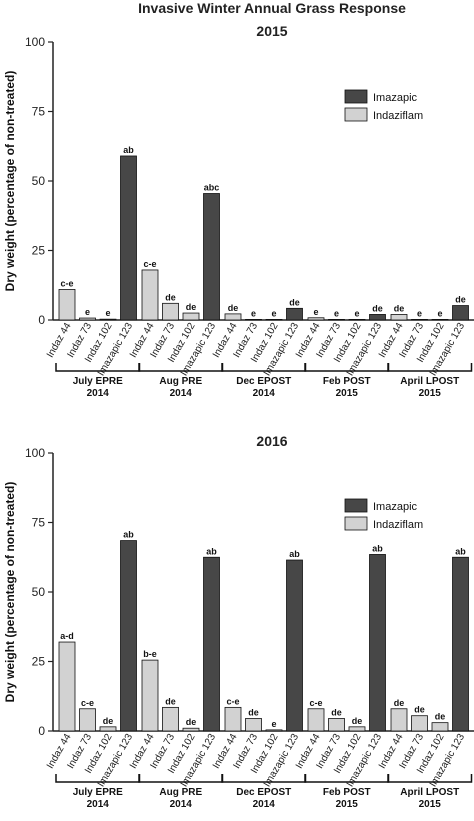 The height and width of the screenshot is (821, 474). Describe the element at coordinates (35, 42) in the screenshot. I see `y-tick-label: 100` at that location.